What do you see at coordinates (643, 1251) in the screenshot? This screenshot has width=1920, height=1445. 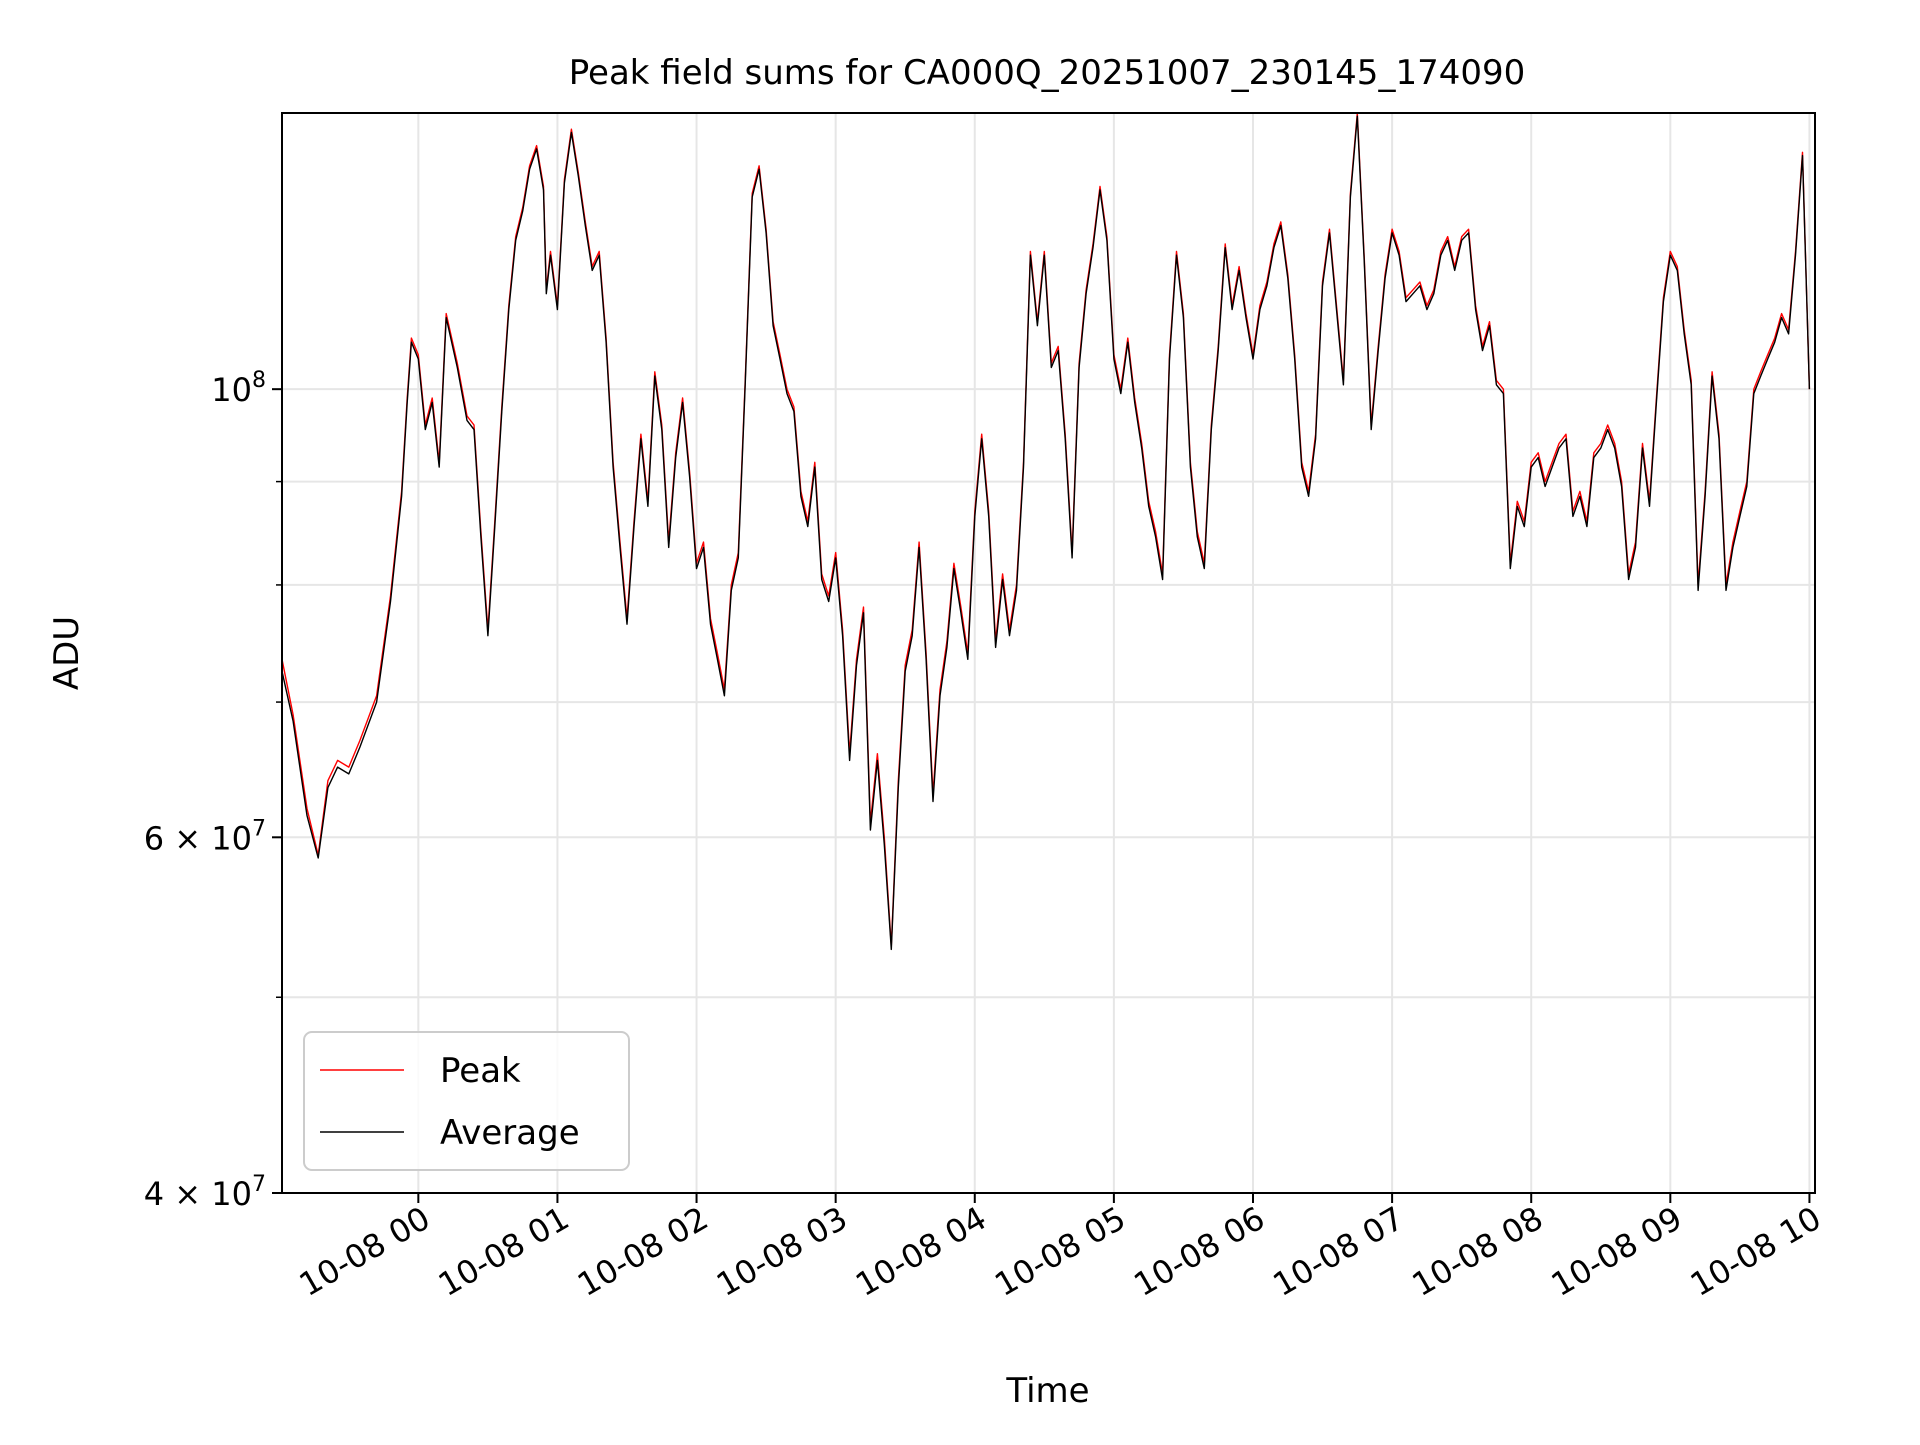 I see `x-tick-label: 10-08 02` at bounding box center [643, 1251].